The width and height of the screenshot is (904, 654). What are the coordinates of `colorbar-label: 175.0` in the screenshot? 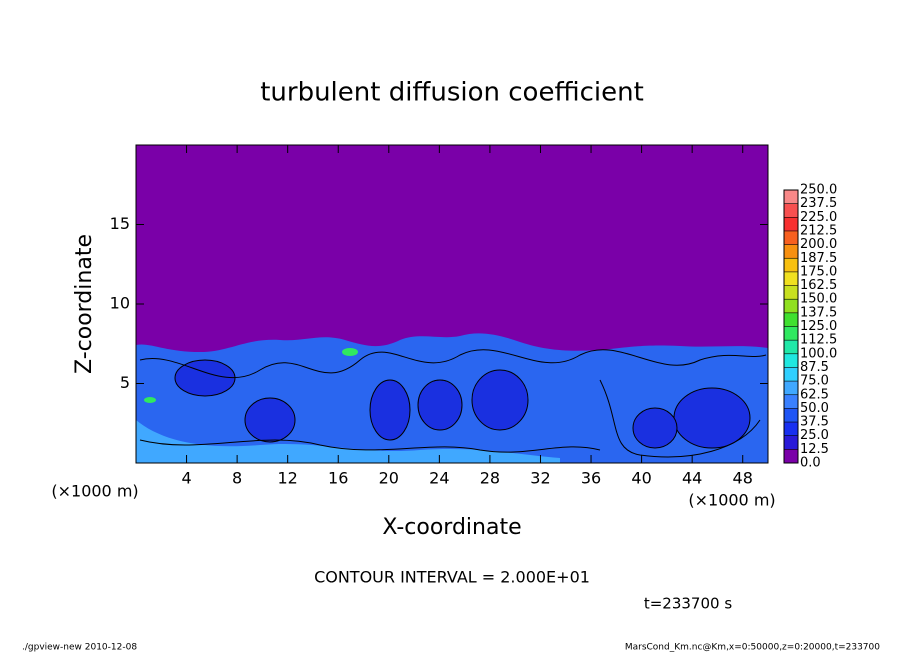 It's located at (818, 271).